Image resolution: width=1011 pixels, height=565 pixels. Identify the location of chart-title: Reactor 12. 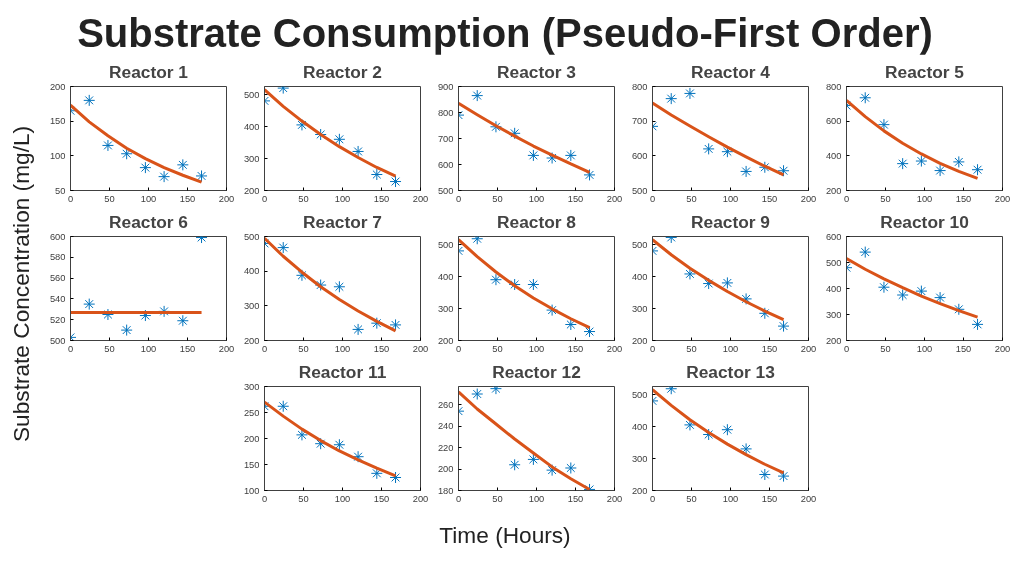
(536, 371).